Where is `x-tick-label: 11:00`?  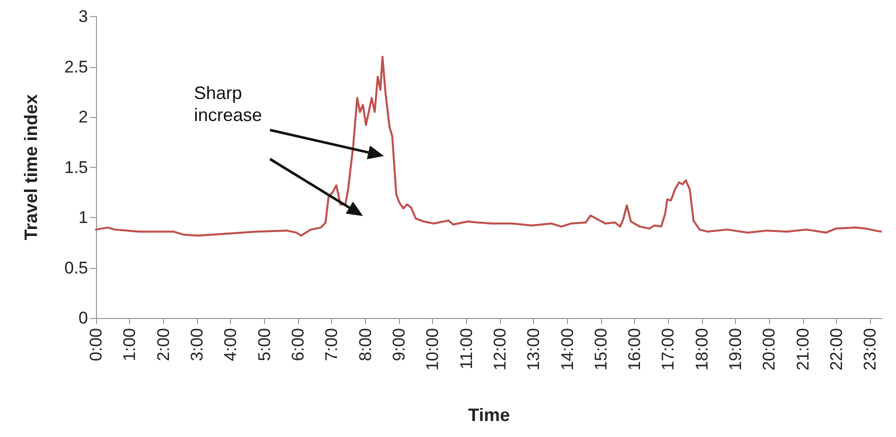 x-tick-label: 11:00 is located at coordinates (466, 349).